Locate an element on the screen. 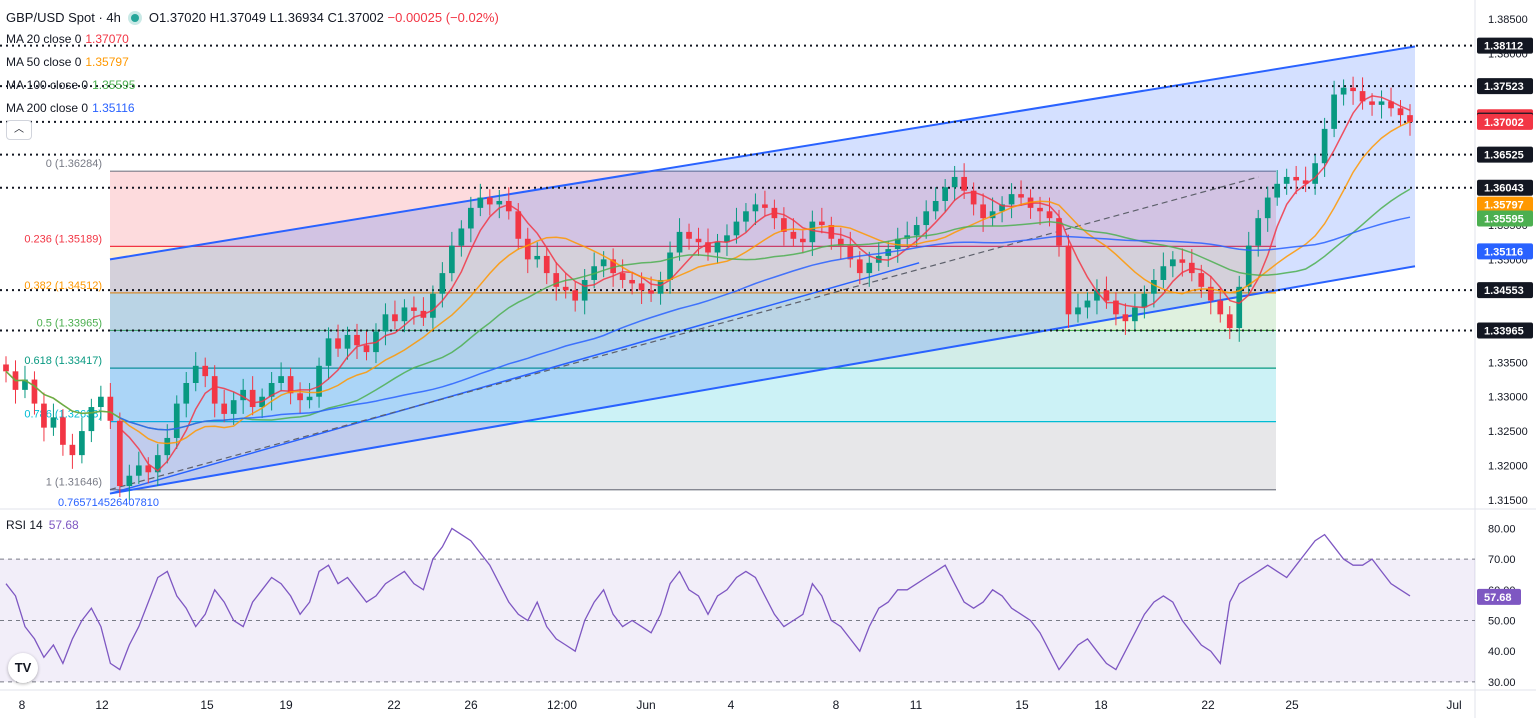  time-tick-label: 18 is located at coordinates (1101, 705).